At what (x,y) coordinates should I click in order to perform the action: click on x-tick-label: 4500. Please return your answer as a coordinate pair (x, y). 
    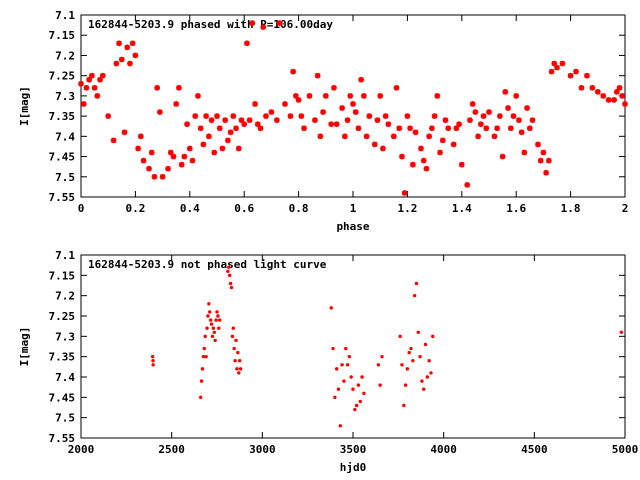
    Looking at the image, I should click on (534, 449).